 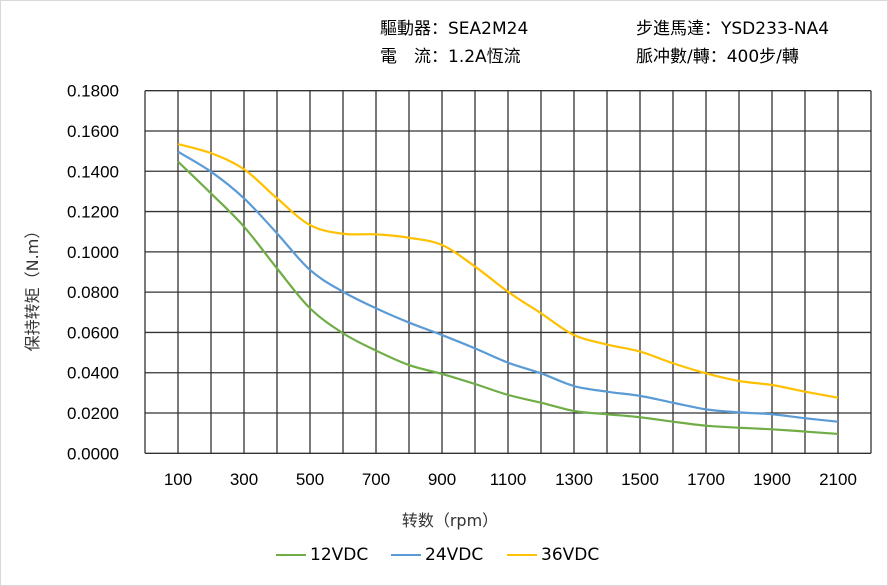 What do you see at coordinates (508, 479) in the screenshot?
I see `x-tick-label: 1100` at bounding box center [508, 479].